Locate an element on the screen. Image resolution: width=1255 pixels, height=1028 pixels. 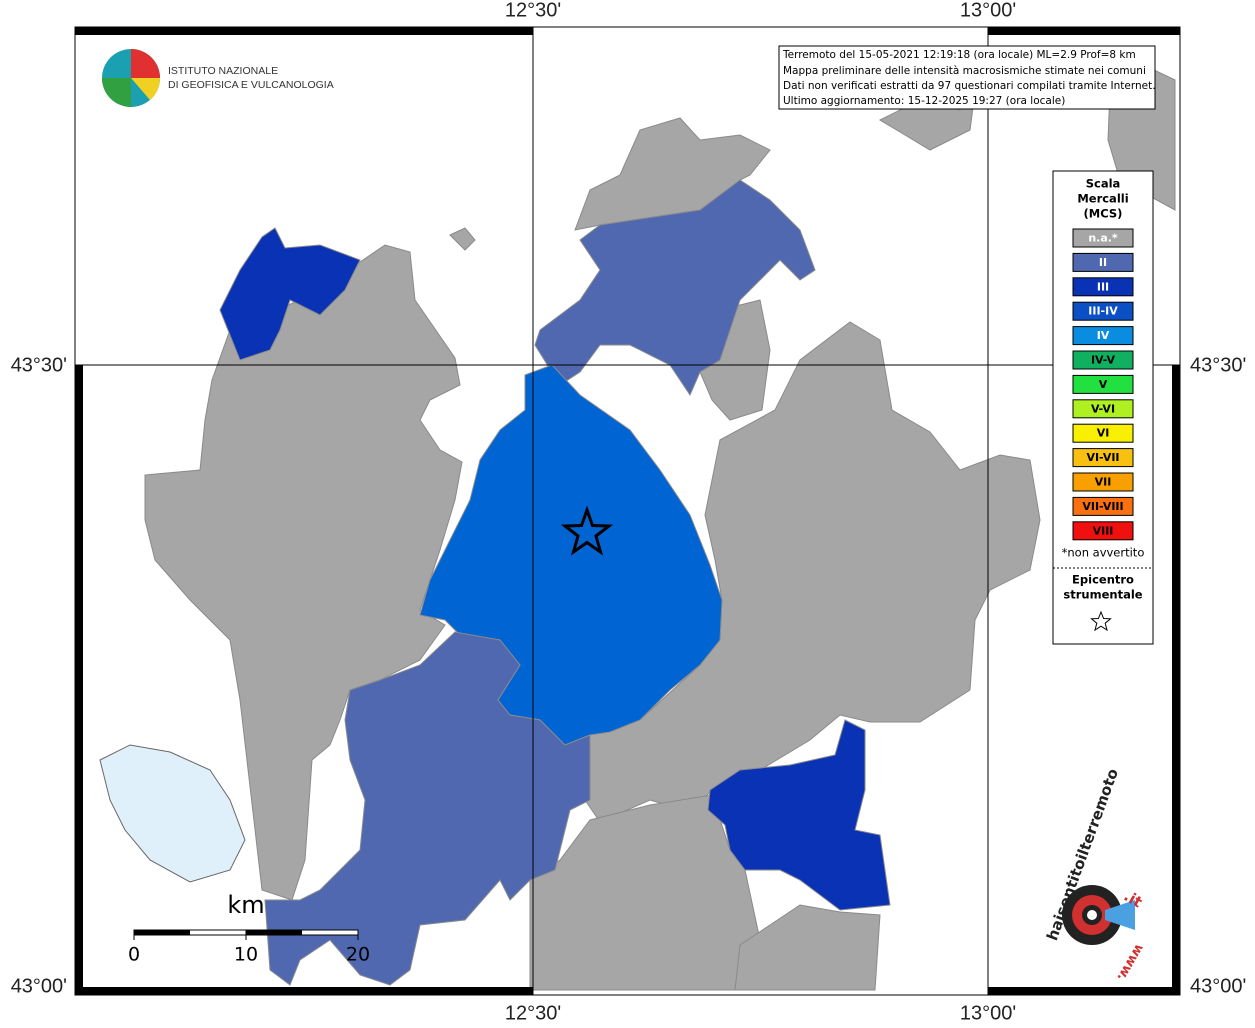
legend-label: V-VI is located at coordinates (1103, 408).